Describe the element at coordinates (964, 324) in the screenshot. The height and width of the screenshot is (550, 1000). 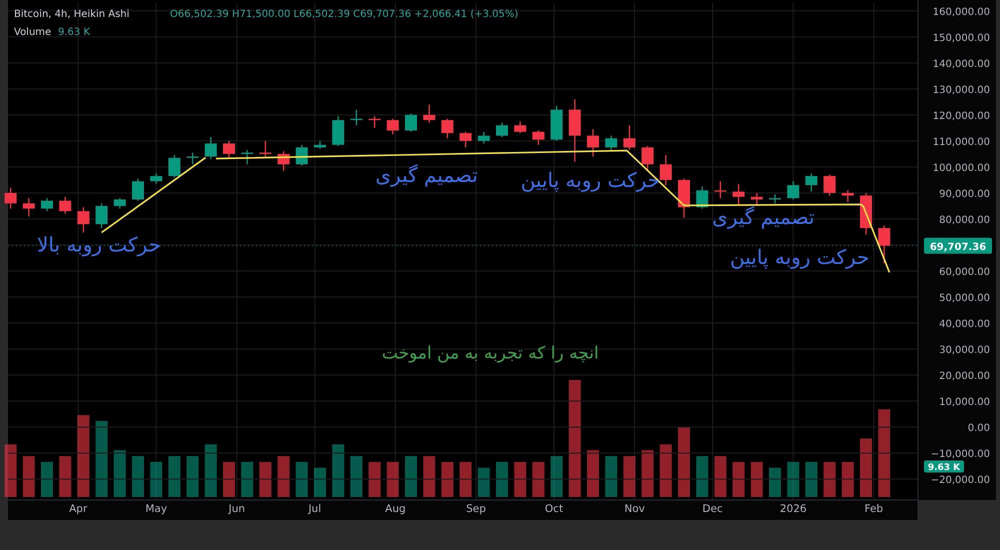
I see `y-tick-label: 40,000.00` at that location.